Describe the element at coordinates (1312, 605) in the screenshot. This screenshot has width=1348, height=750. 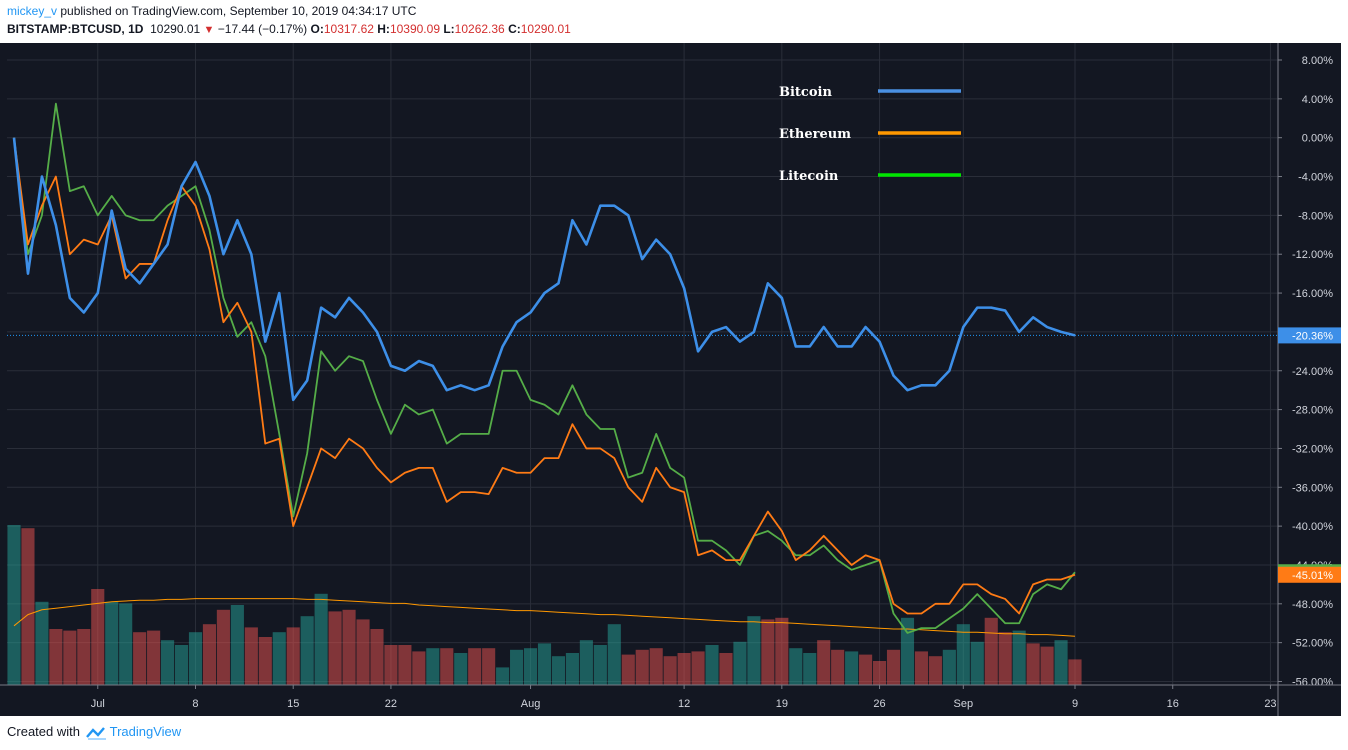
I see `price-tick-label: -48.00%` at that location.